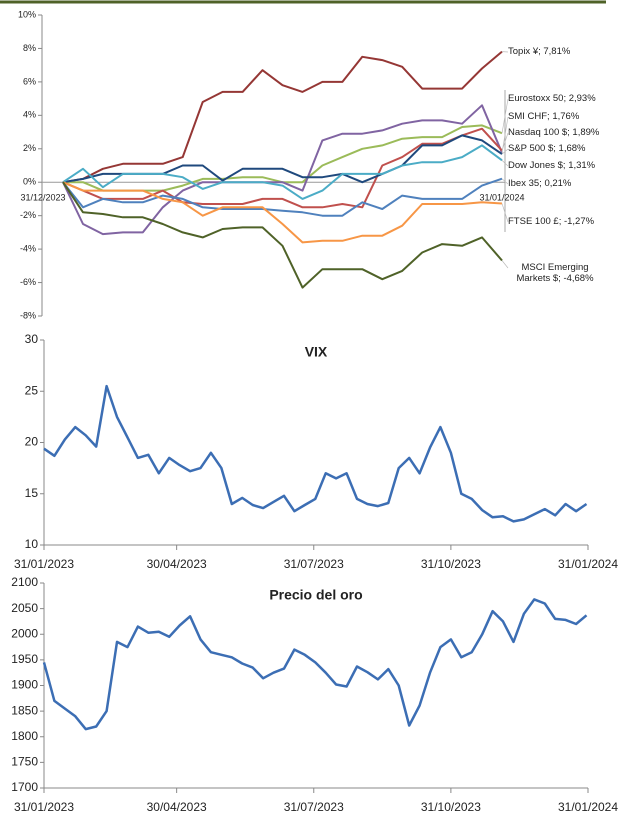 The image size is (623, 817). Describe the element at coordinates (316, 352) in the screenshot. I see `chart-title: VIX` at that location.